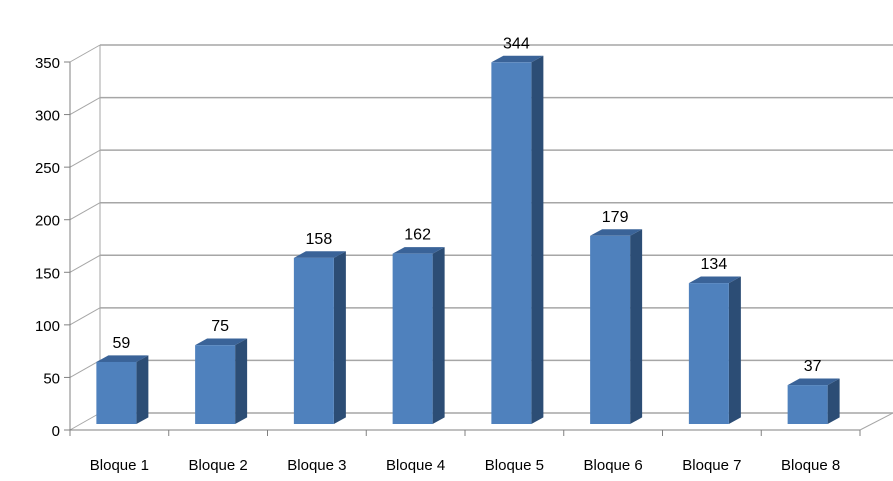 This screenshot has width=893, height=481. I want to click on y-tick-label: 350, so click(47, 63).